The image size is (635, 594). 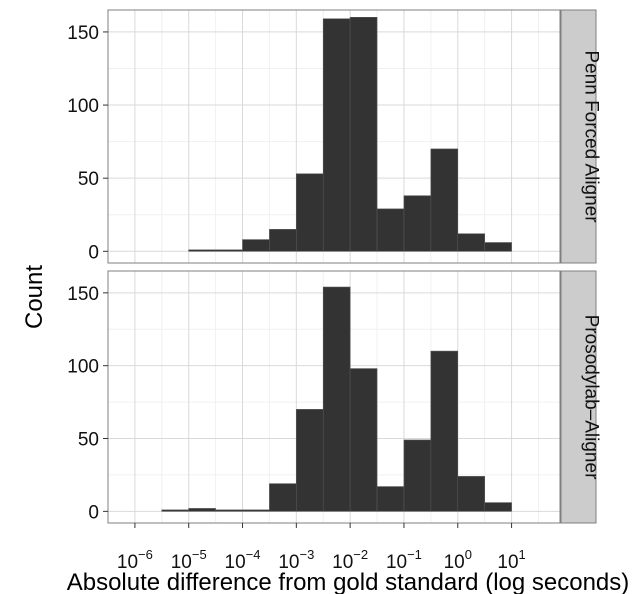 What do you see at coordinates (350, 560) in the screenshot?
I see `x-tick-label: 10⁻²` at bounding box center [350, 560].